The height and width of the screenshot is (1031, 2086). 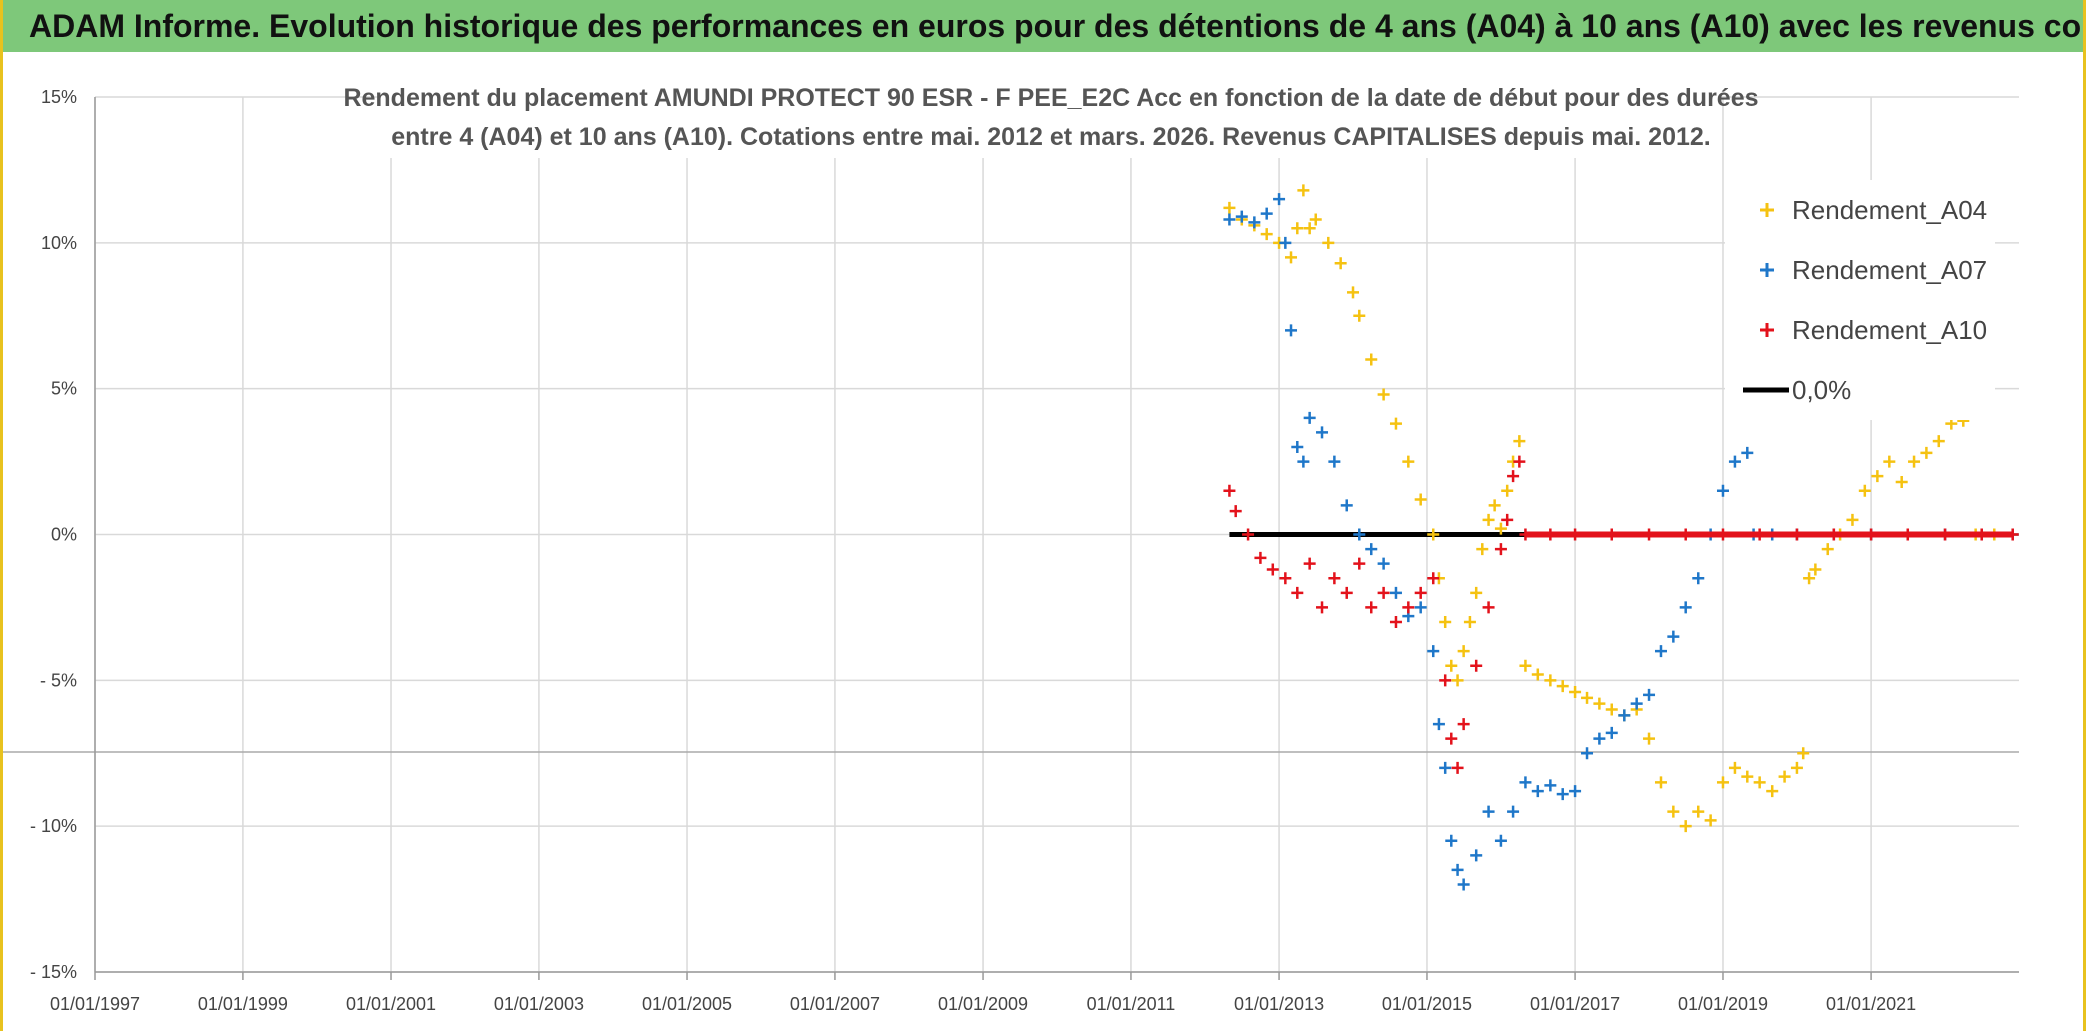 I want to click on x-tick-label: 01/01/2011, so click(x=1131, y=1004).